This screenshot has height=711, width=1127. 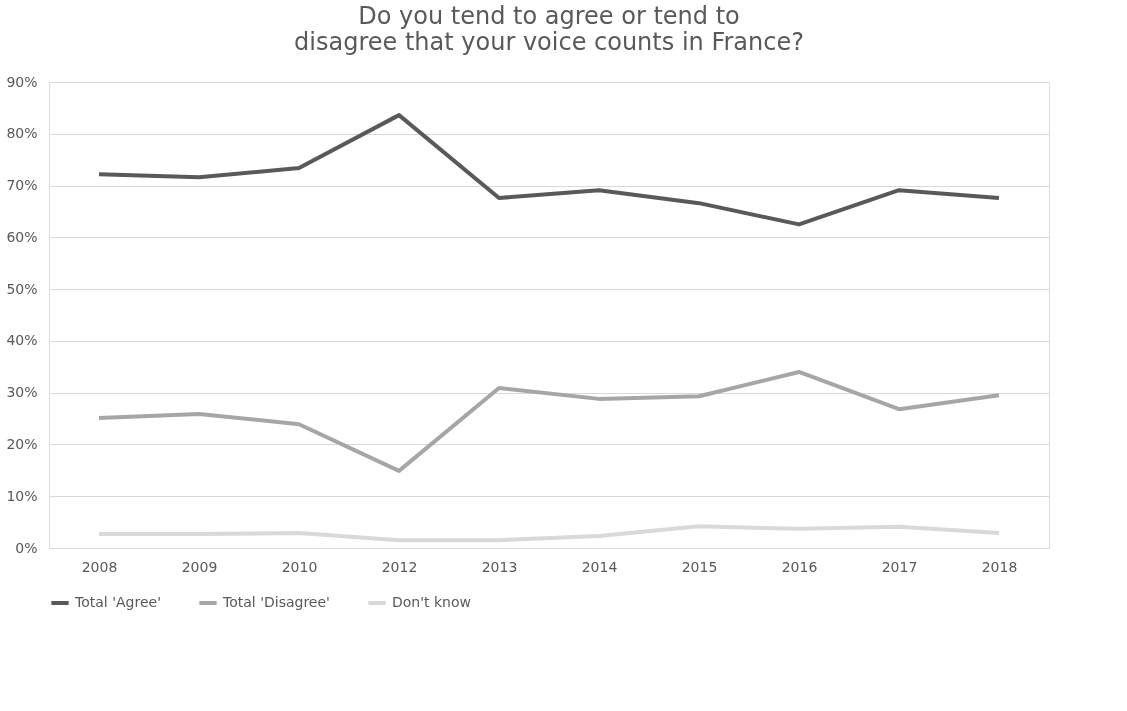 I want to click on x-tick-label: 2009, so click(x=199, y=566).